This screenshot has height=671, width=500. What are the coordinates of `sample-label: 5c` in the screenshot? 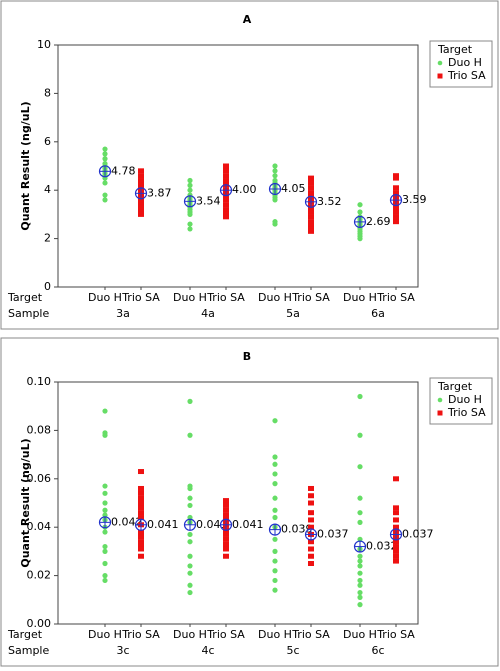 It's located at (292, 650).